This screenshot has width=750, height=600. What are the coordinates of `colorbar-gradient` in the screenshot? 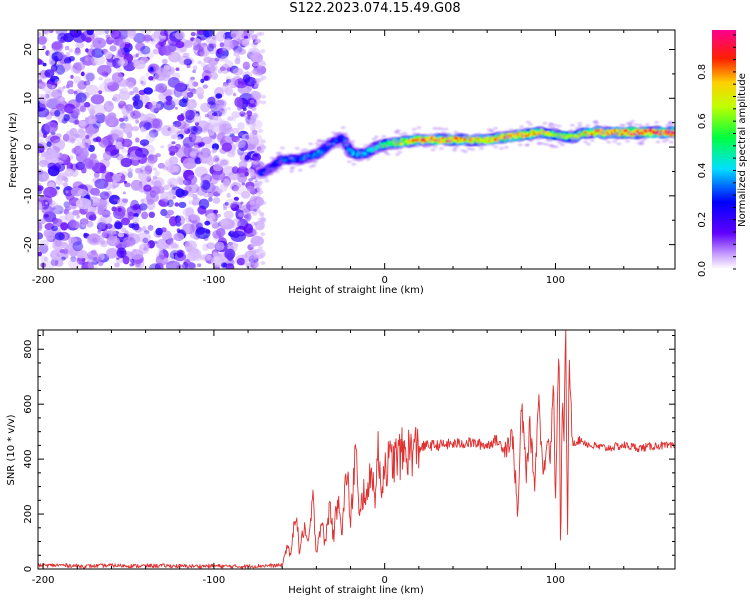 It's located at (724, 149).